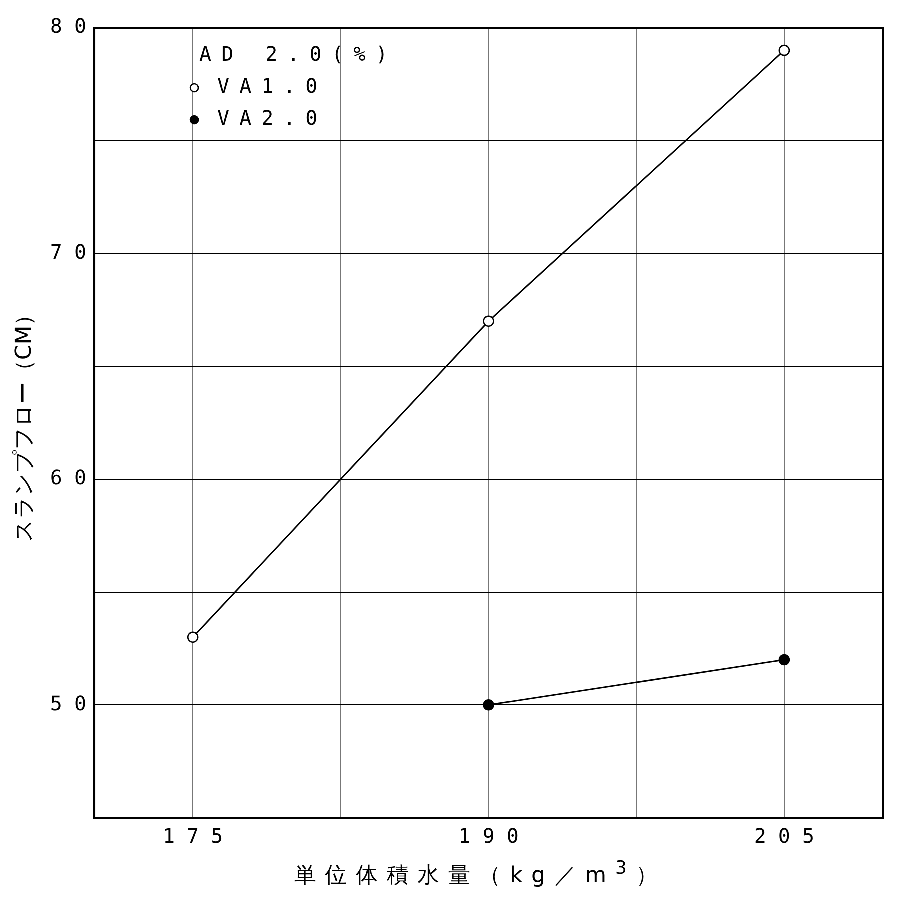 The width and height of the screenshot is (905, 907). I want to click on y-axis-title: スランプフロー（CM）, so click(24, 423).